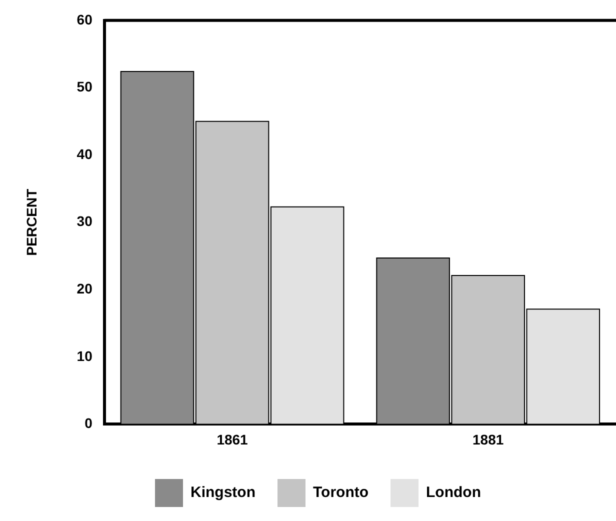 The image size is (616, 521). I want to click on y-tick-label: 40, so click(84, 154).